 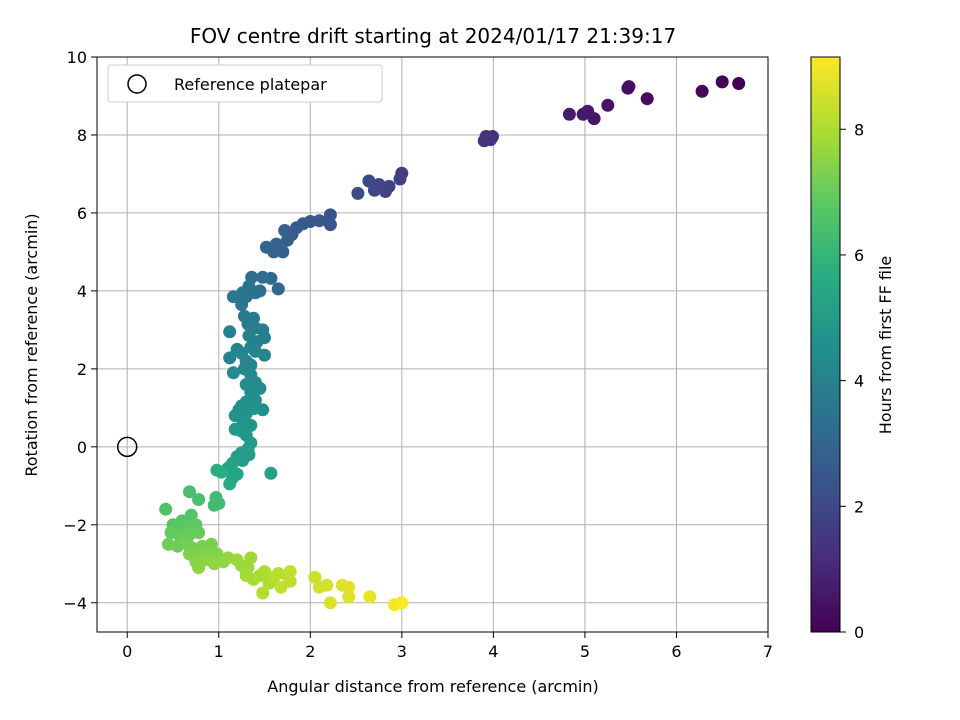 What do you see at coordinates (825, 344) in the screenshot?
I see `colorbar-gradient` at bounding box center [825, 344].